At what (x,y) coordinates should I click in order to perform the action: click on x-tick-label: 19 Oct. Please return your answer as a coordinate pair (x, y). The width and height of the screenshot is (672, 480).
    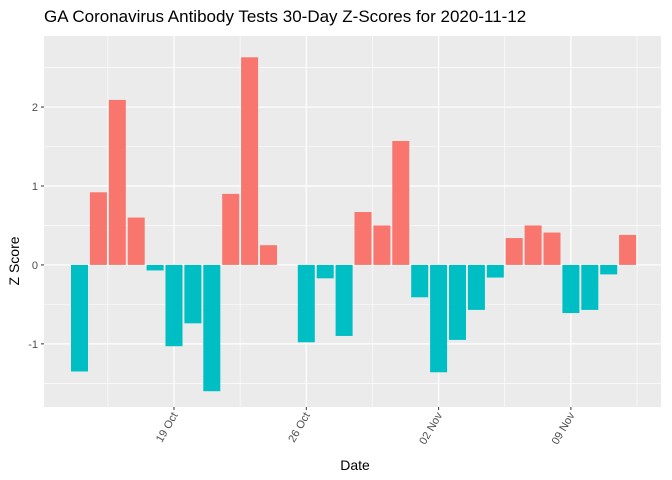
    Looking at the image, I should click on (167, 428).